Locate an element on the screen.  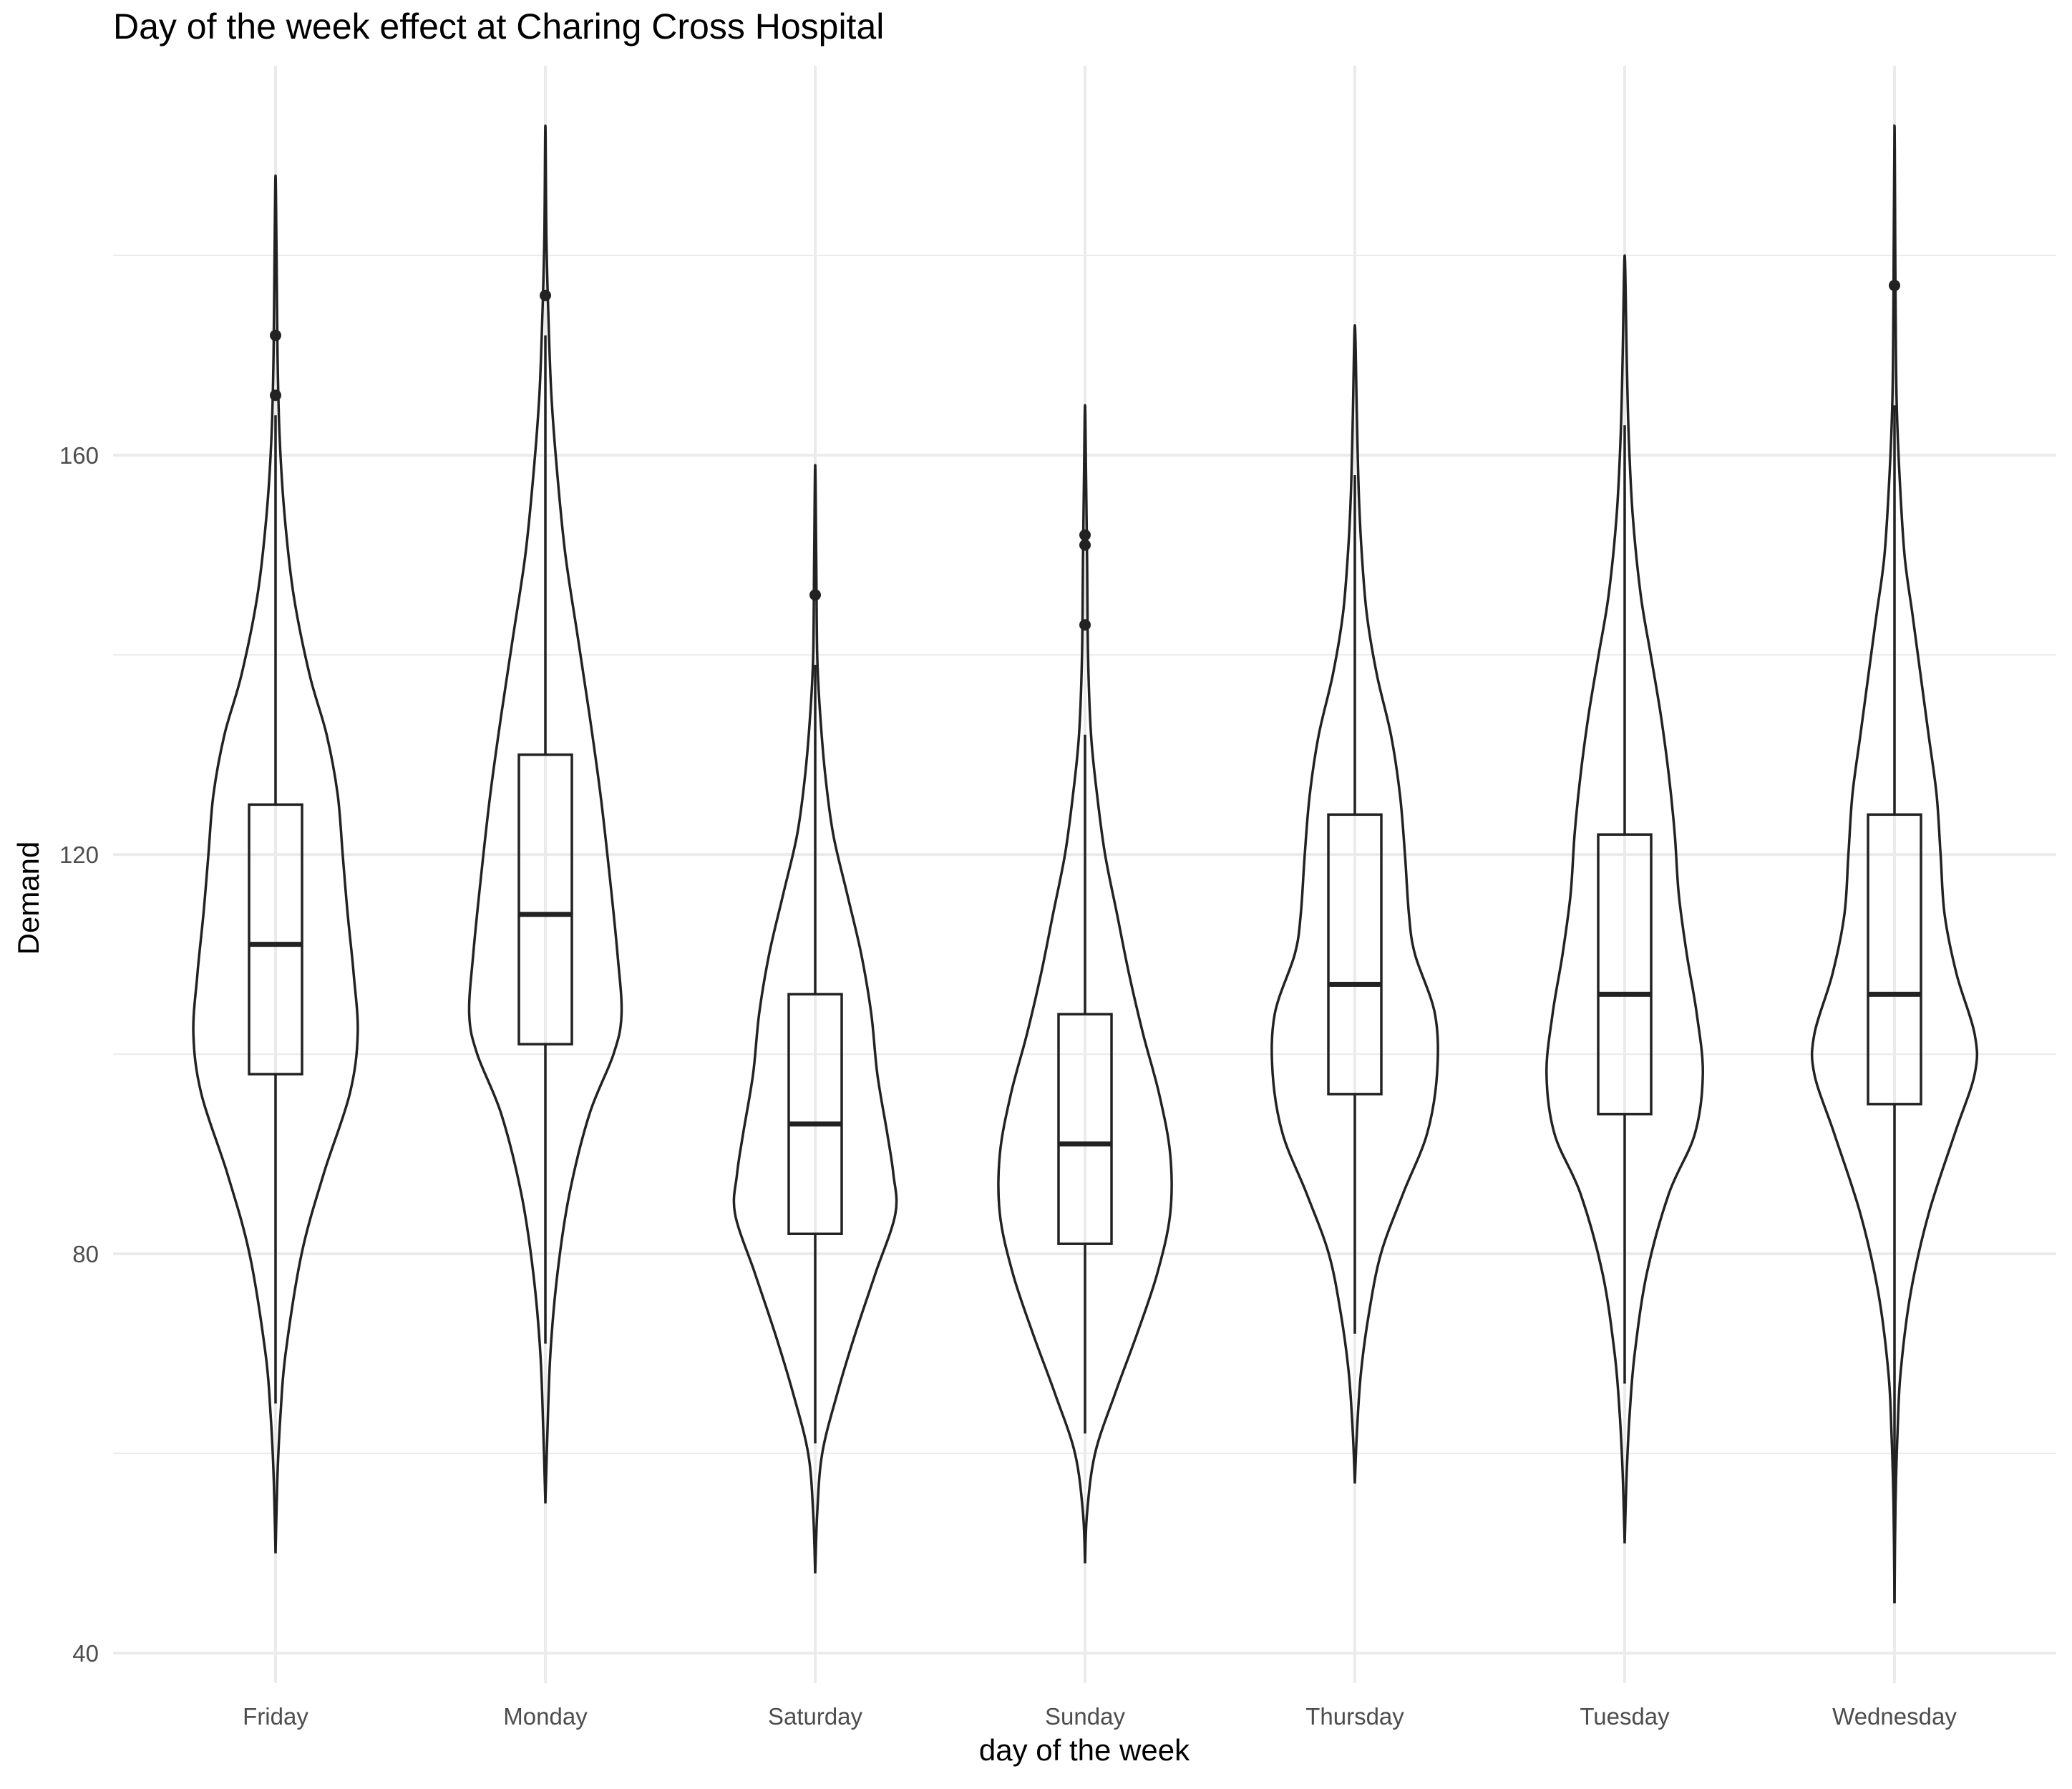
box-friday is located at coordinates (275, 939).